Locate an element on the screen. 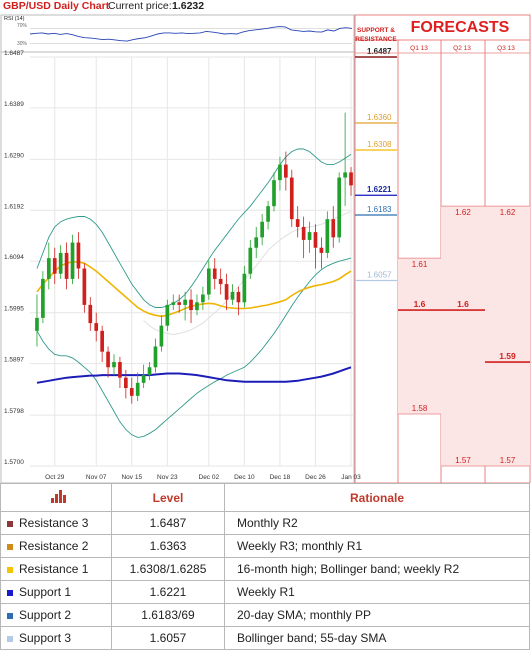  y-tick-label: 1.5700 is located at coordinates (14, 462).